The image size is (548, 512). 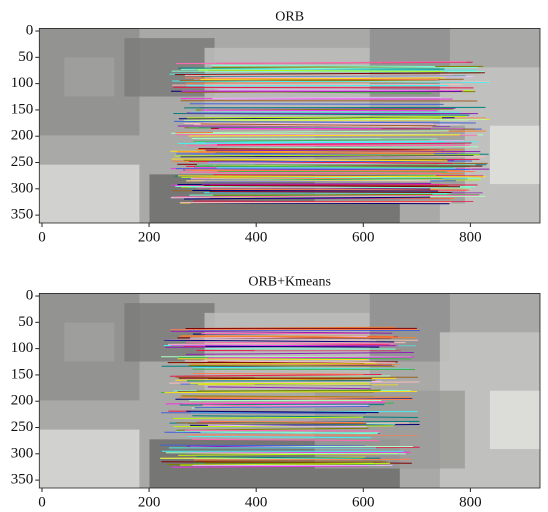 What do you see at coordinates (363, 502) in the screenshot?
I see `x-tick-label: 600` at bounding box center [363, 502].